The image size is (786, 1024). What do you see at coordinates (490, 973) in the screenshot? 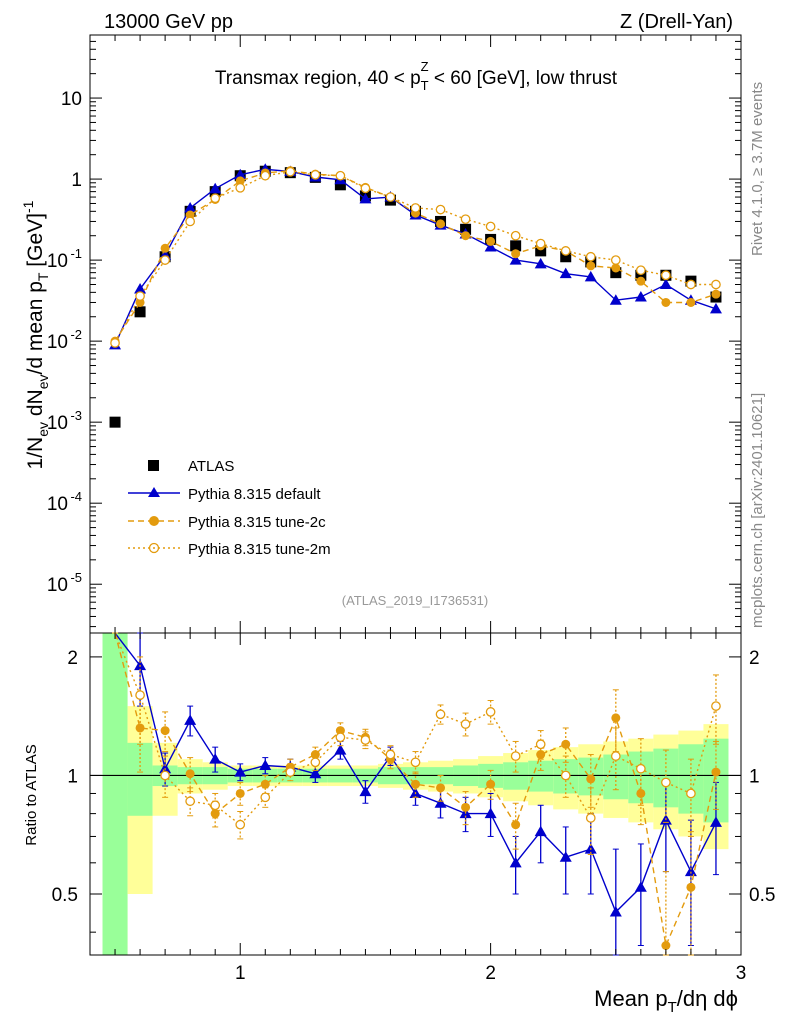
I see `x-tick-label: 2` at bounding box center [490, 973].